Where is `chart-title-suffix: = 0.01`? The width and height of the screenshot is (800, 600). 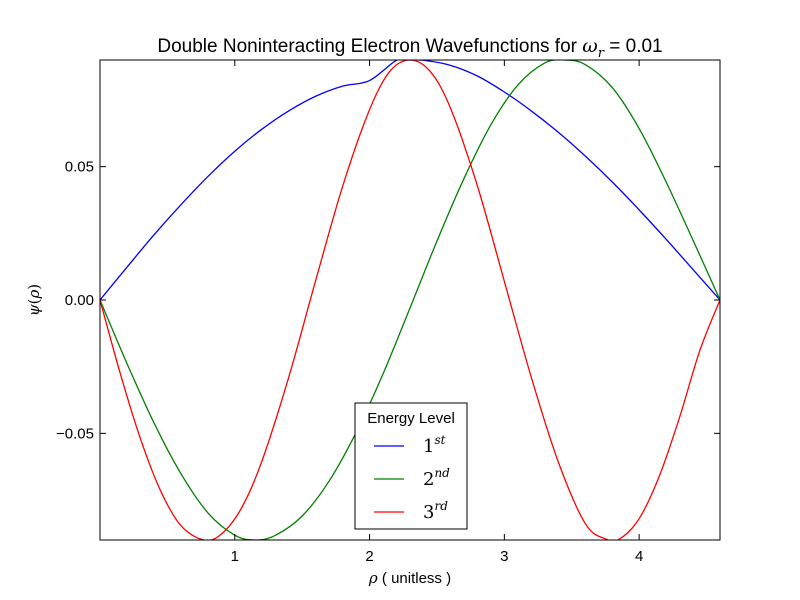 chart-title-suffix: = 0.01 is located at coordinates (633, 46).